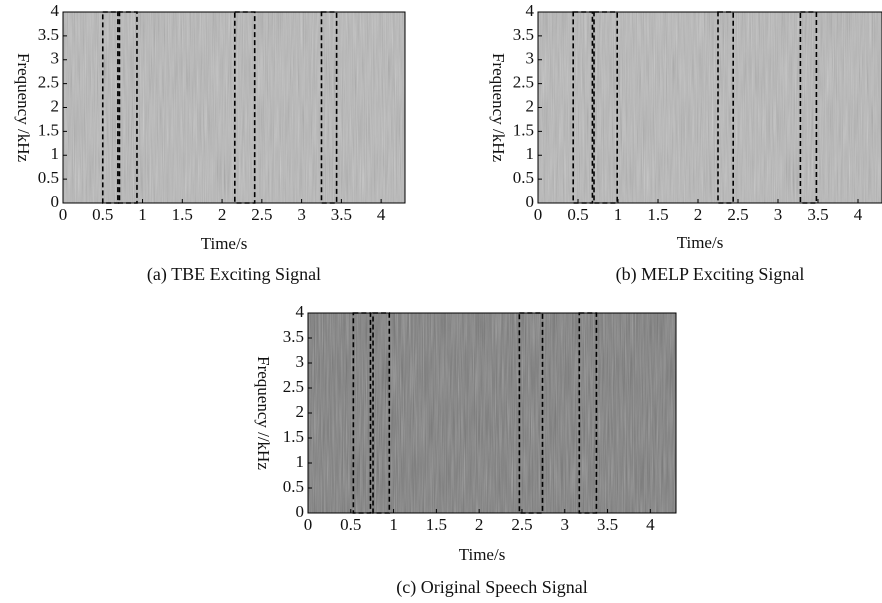  Describe the element at coordinates (491, 587) in the screenshot. I see `caption: (c) Original Speech Signal` at that location.